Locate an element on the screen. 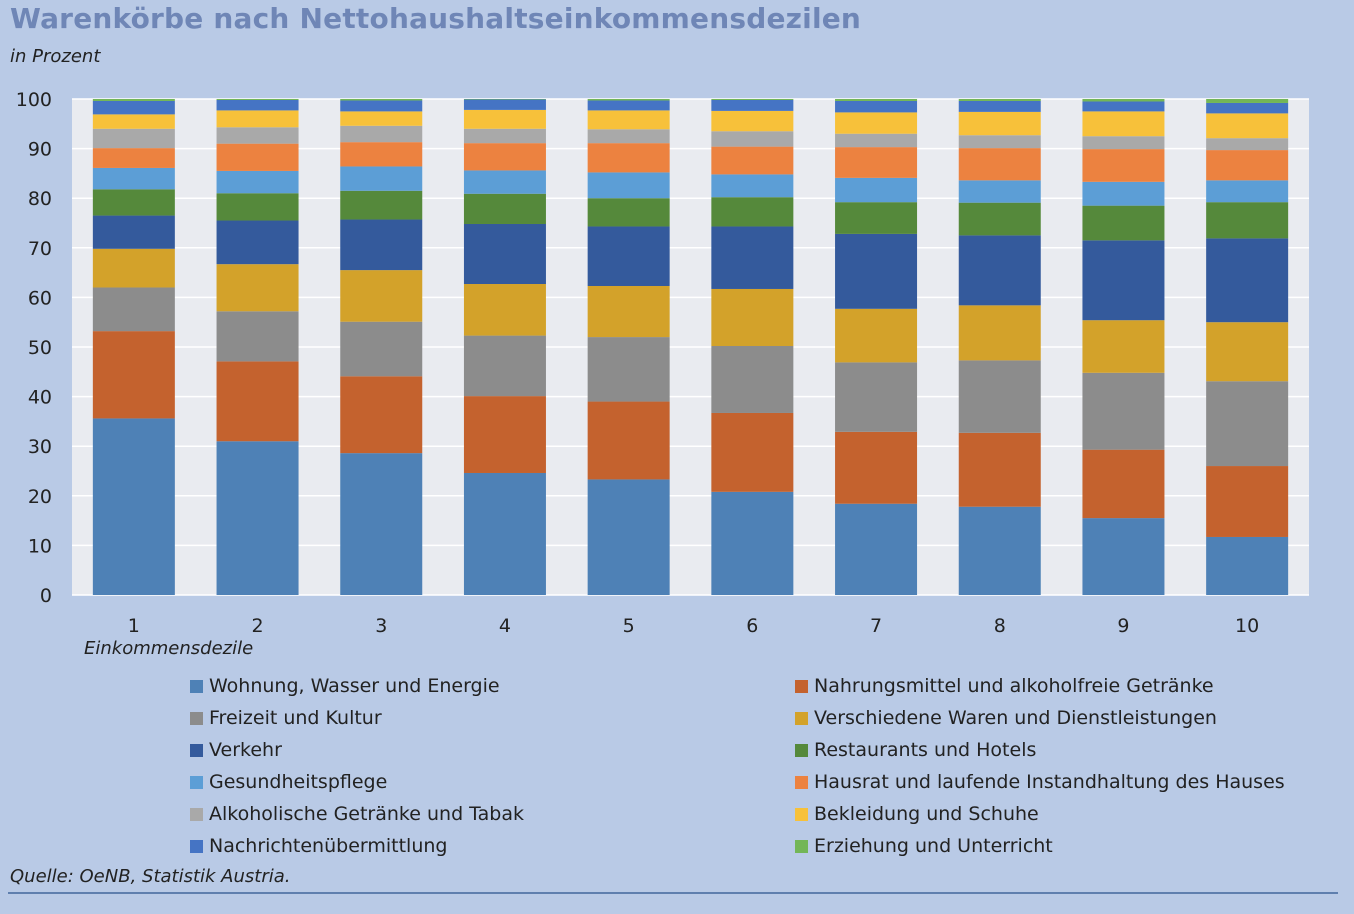  x-tick-label: 8 is located at coordinates (1000, 626).